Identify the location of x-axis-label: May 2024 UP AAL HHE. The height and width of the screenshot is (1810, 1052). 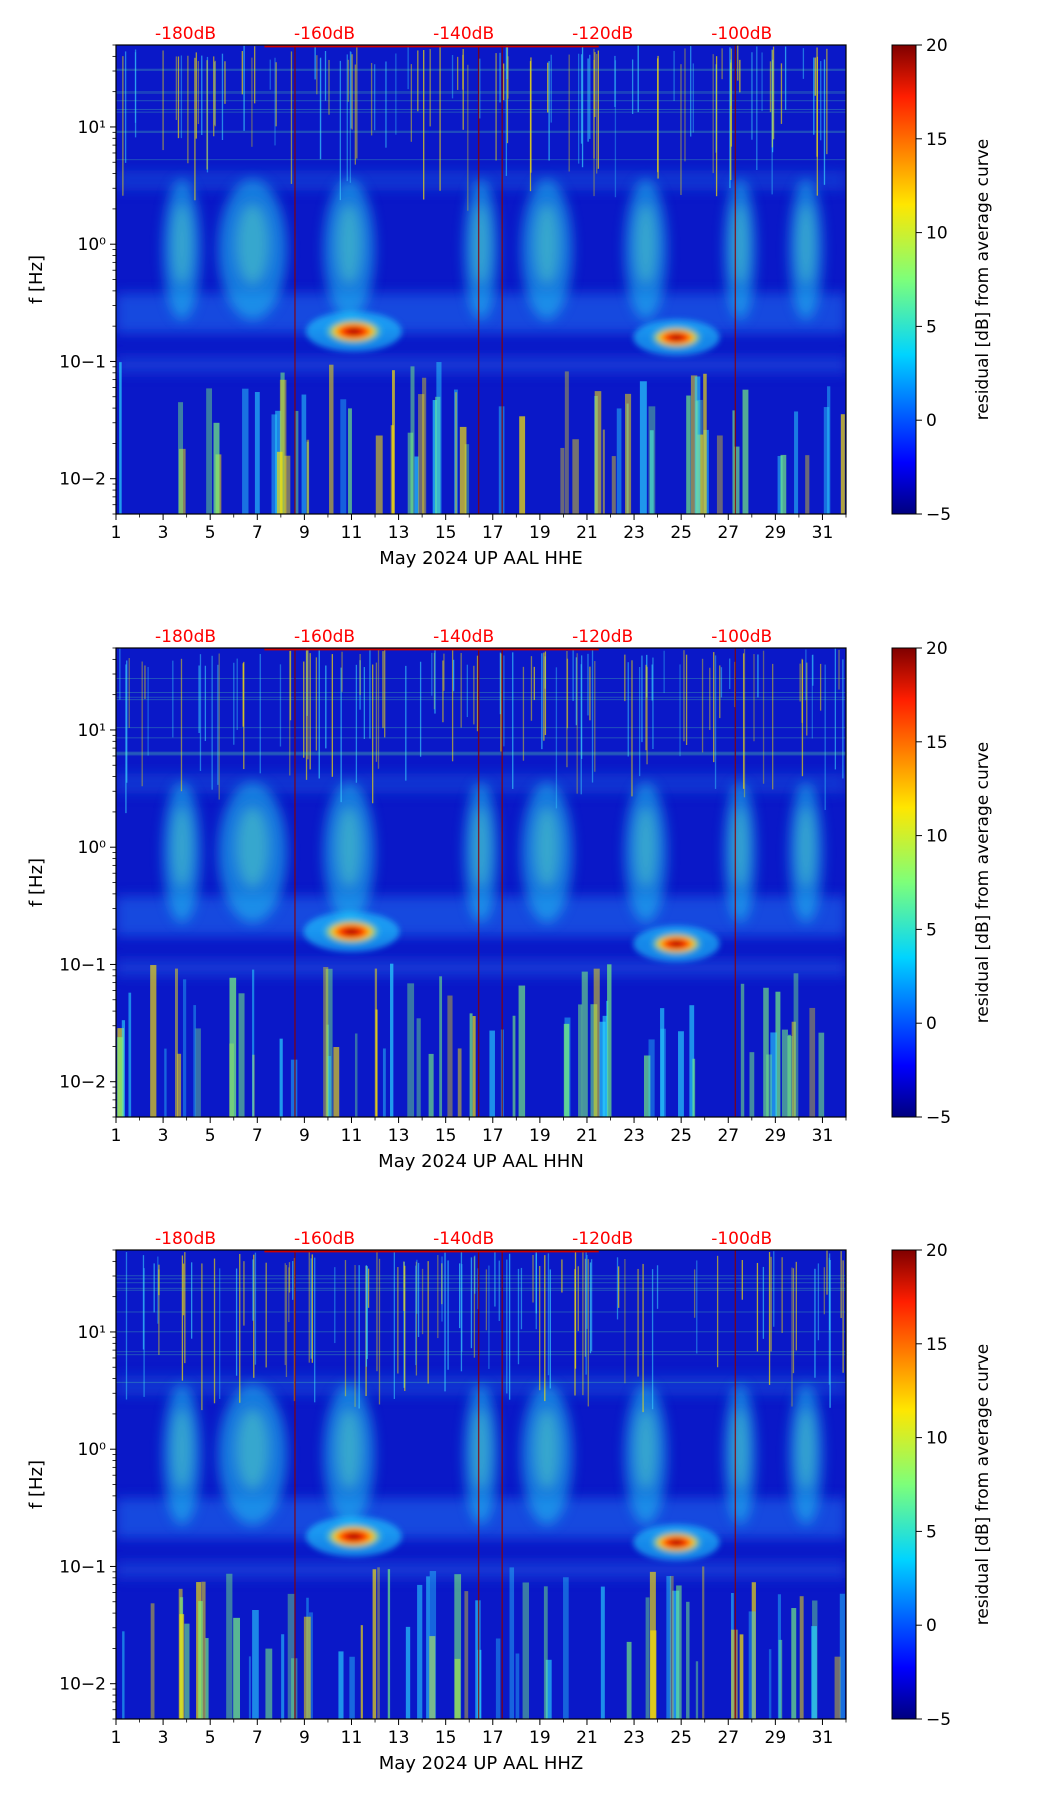
(481, 558).